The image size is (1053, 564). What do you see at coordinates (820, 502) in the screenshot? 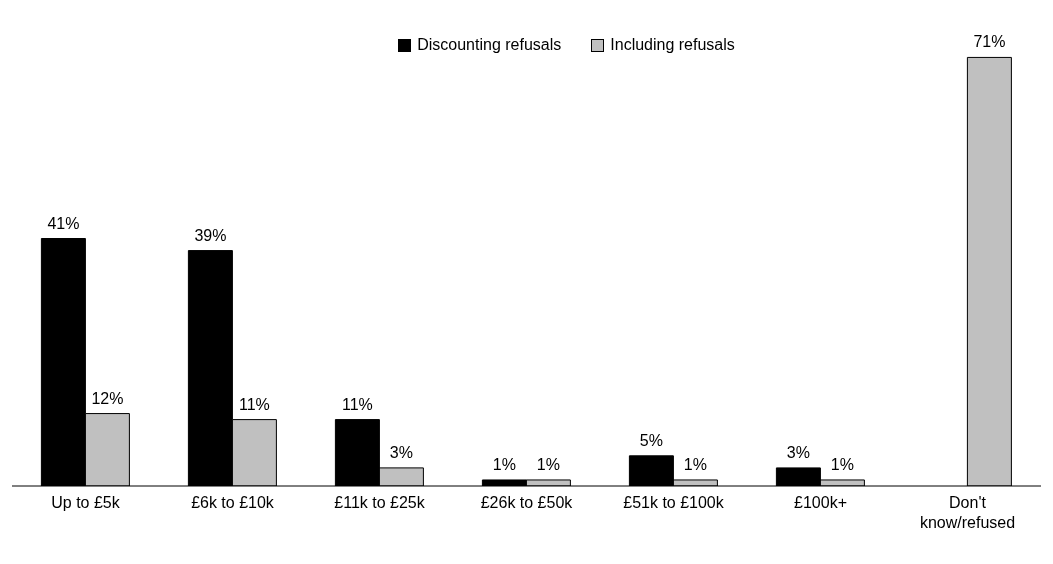
I see `x-tick-label: £100k+` at bounding box center [820, 502].